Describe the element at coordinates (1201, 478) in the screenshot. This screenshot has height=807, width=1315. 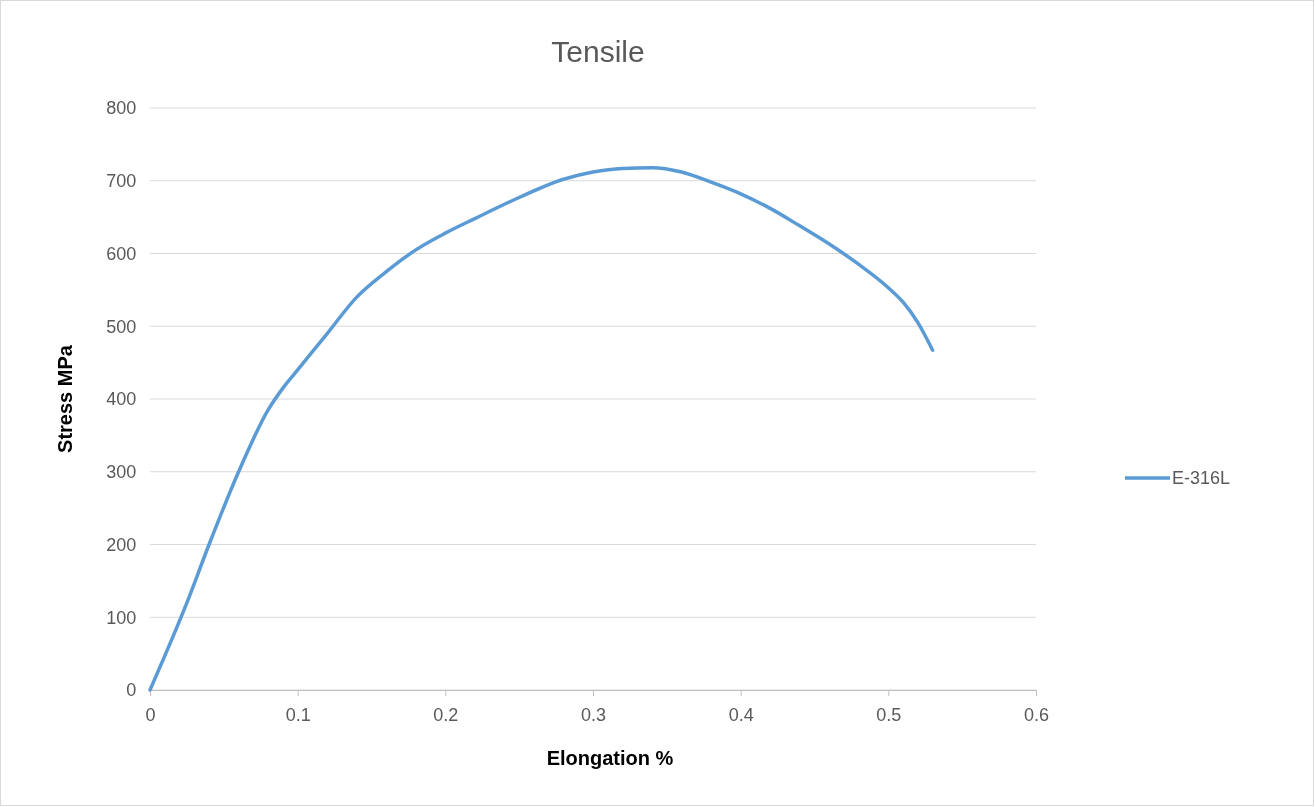
I see `legend-label: E-316L` at that location.